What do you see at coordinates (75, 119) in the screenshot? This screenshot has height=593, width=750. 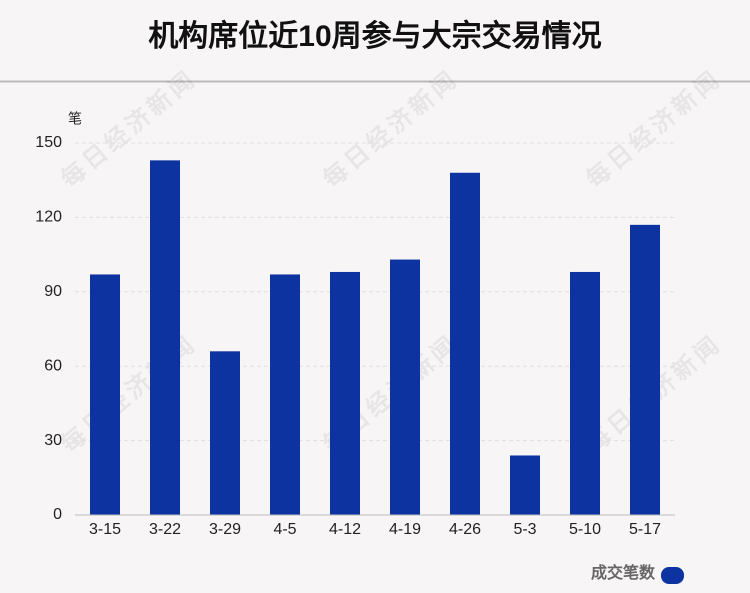 I see `y-unit: 笔` at bounding box center [75, 119].